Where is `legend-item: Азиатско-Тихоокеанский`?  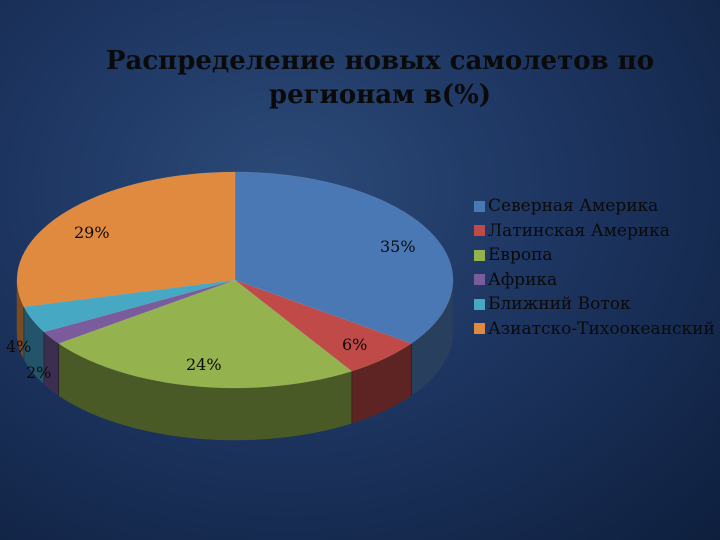 legend-item: Азиатско-Тихоокеанский is located at coordinates (594, 329).